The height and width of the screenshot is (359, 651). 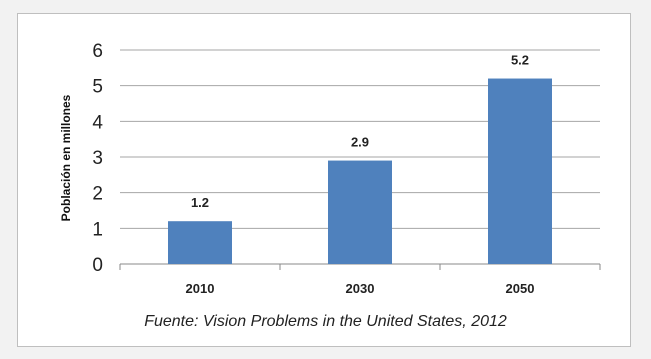 I want to click on y-tick-label: 3, so click(x=97, y=158).